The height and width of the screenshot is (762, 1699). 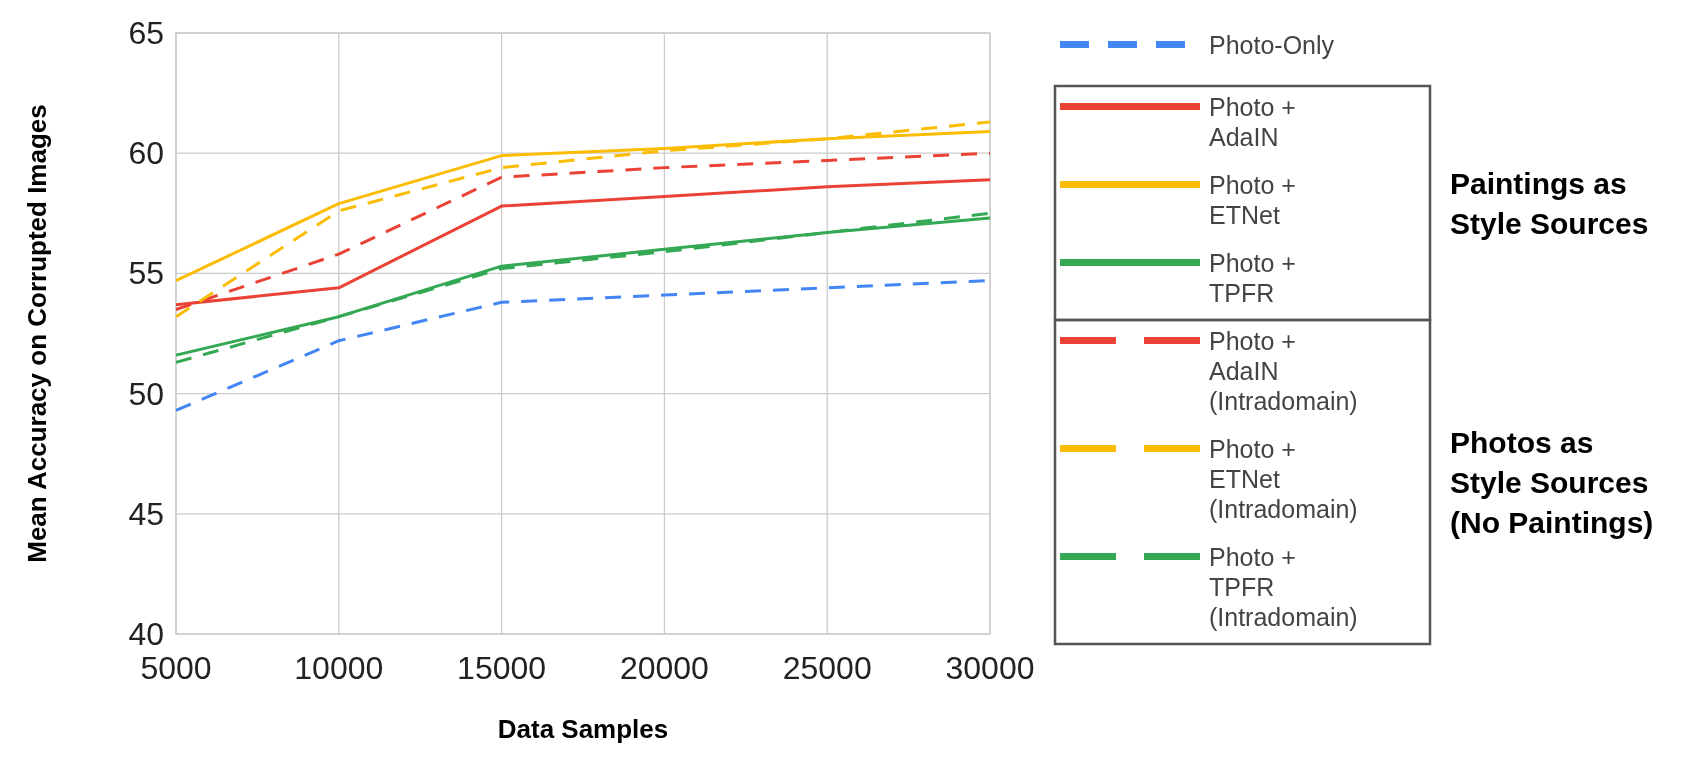 I want to click on x-axis-title: Data Samples, so click(x=583, y=729).